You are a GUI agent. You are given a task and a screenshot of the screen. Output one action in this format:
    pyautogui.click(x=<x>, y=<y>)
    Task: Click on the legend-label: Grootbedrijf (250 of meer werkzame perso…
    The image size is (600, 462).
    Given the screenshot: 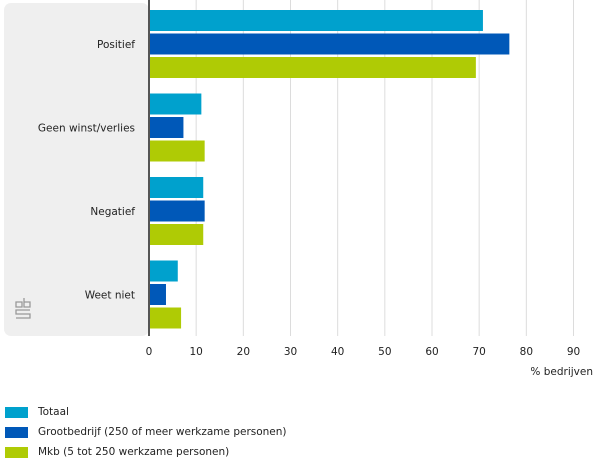 What is the action you would take?
    pyautogui.click(x=162, y=432)
    